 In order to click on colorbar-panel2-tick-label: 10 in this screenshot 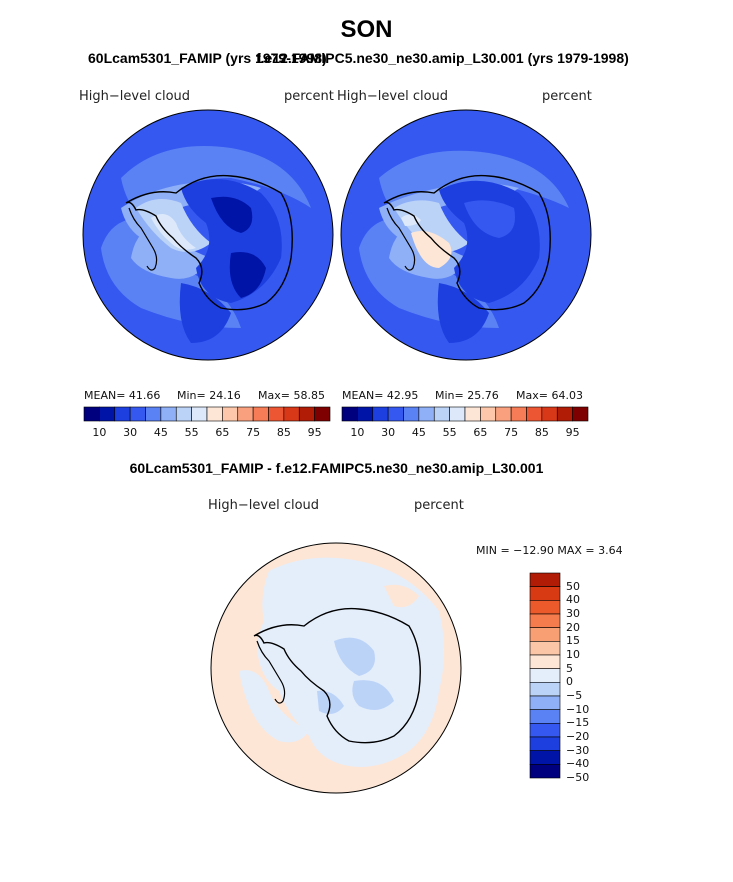, I will do `click(357, 432)`.